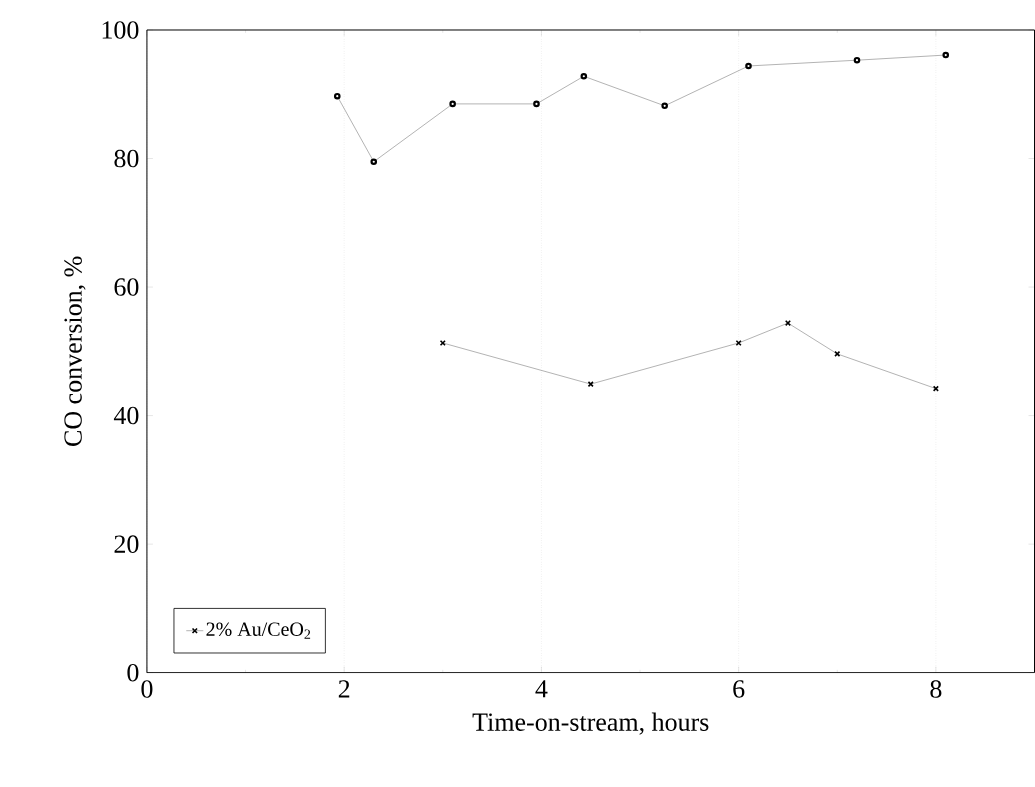 The image size is (1035, 787). I want to click on x-tick-label: 6, so click(739, 689).